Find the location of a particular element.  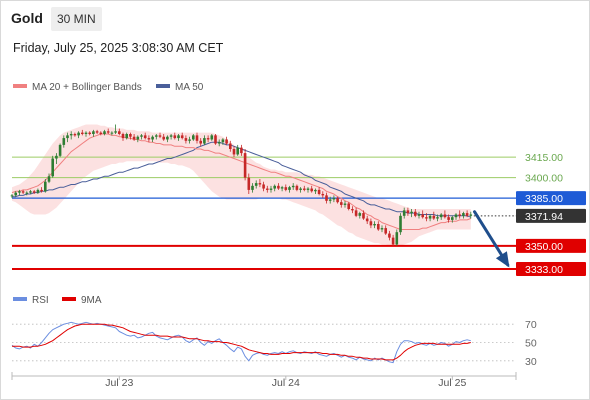

resistance-2-label: 3400.00 is located at coordinates (544, 179).